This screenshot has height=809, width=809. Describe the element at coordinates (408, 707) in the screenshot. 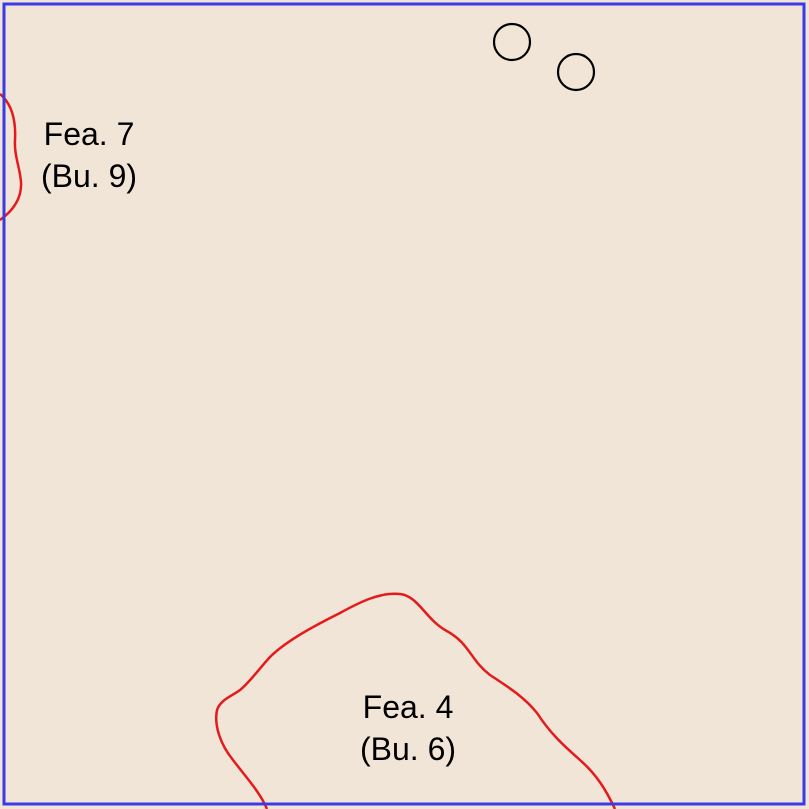

I see `feature-4-name: Fea. 4` at that location.